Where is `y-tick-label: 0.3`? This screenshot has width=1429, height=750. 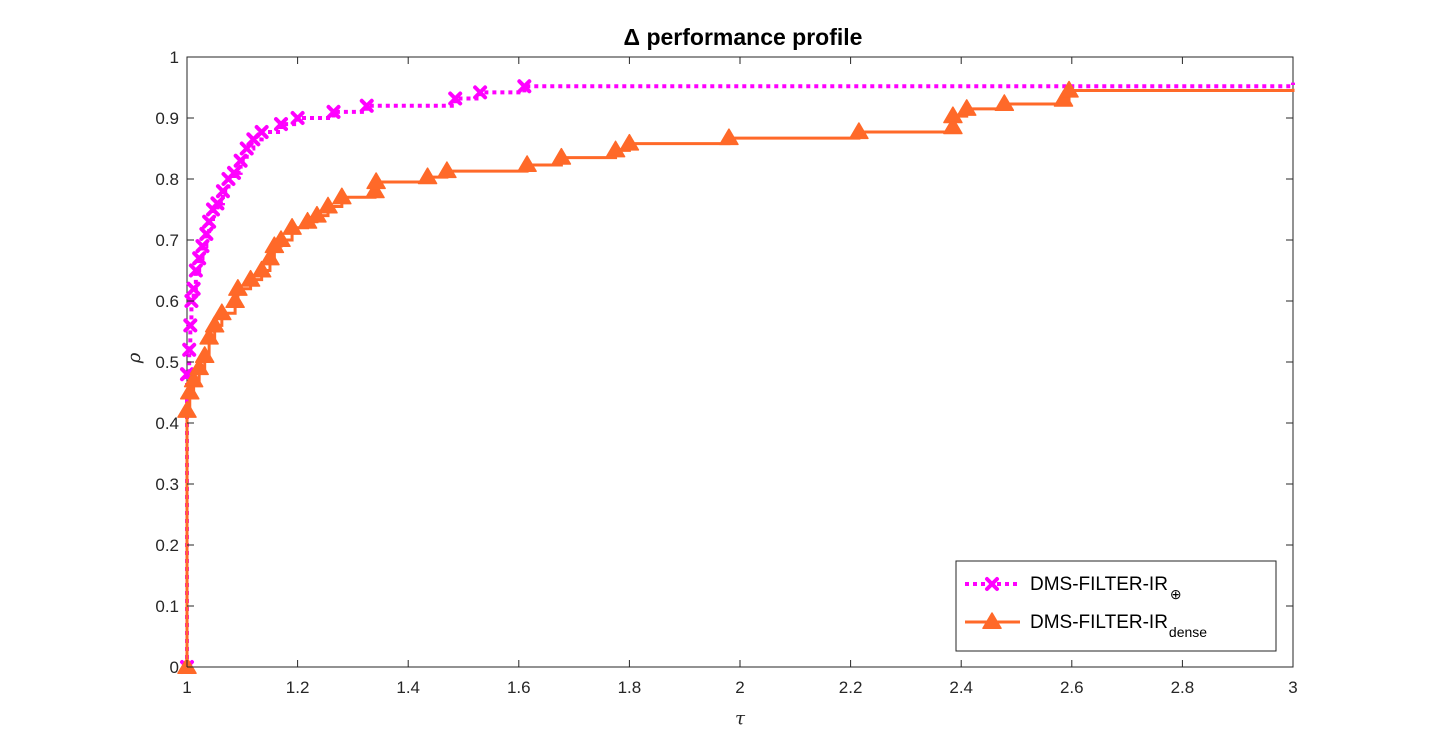 y-tick-label: 0.3 is located at coordinates (167, 484).